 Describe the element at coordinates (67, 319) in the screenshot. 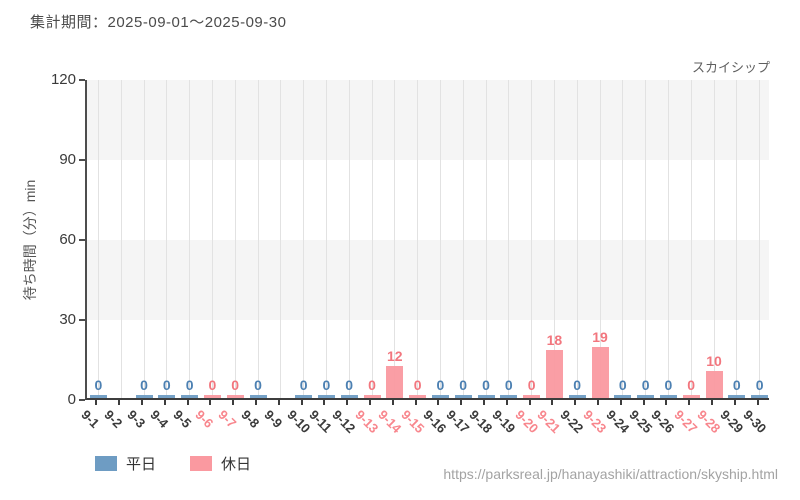

I see `y-tick-label-30: 30` at that location.